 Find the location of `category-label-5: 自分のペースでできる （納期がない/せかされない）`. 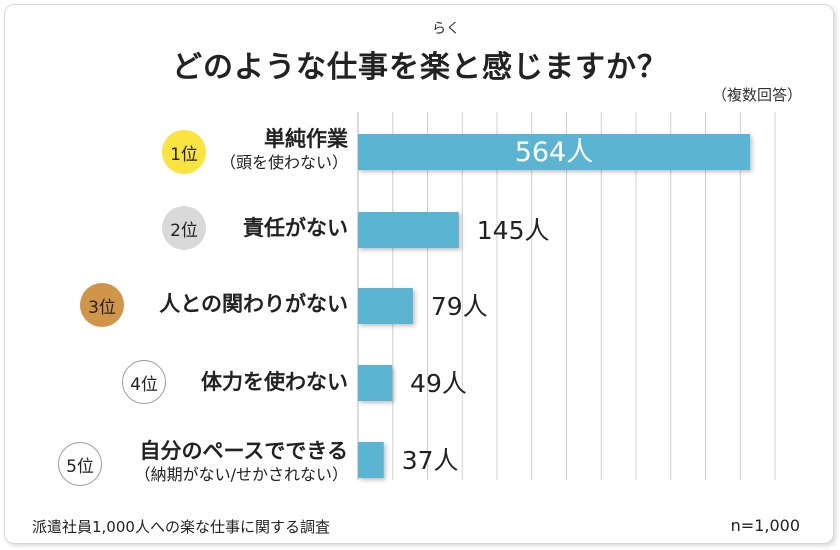

category-label-5: 自分のペースでできる （納期がない/せかされない） is located at coordinates (241, 462).